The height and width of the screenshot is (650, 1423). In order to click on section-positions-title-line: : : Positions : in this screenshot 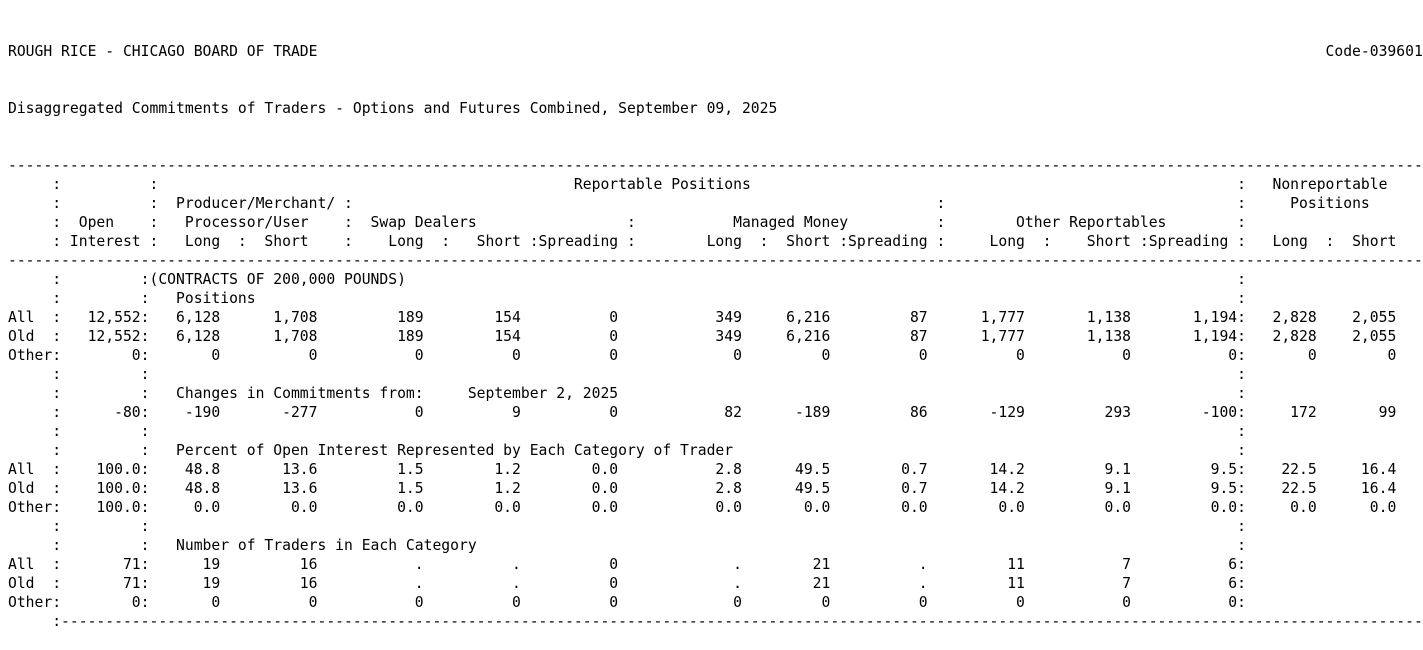, I will do `click(627, 298)`.